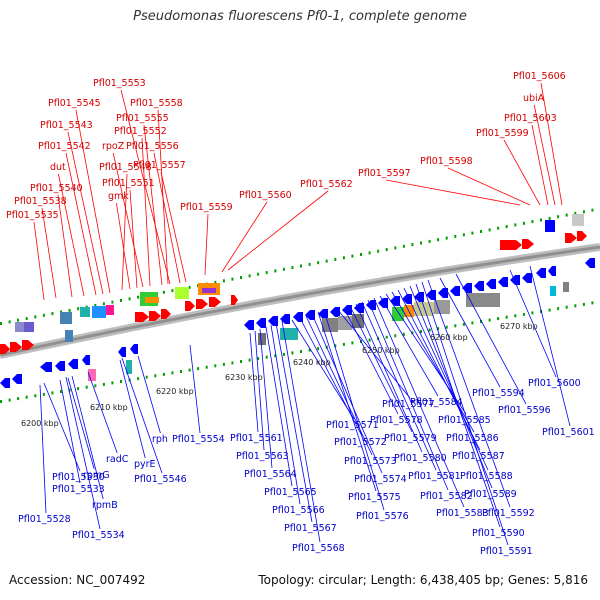 The image size is (600, 600). What do you see at coordinates (312, 362) in the screenshot?
I see `tick-label: 6240 kbp` at bounding box center [312, 362].